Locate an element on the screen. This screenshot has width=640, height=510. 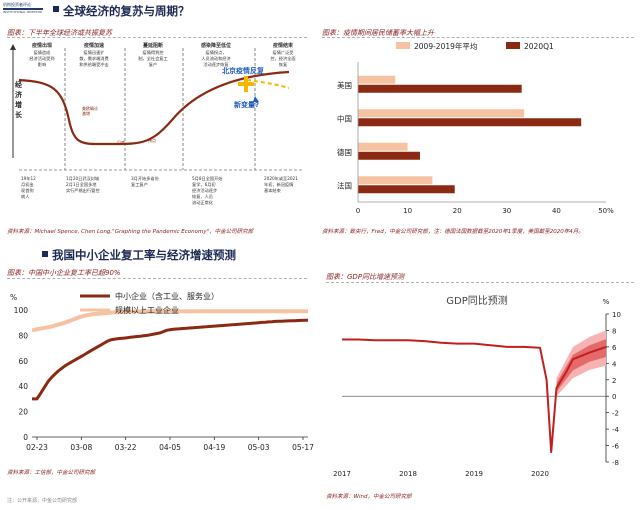
stage-title: 疫情出现 is located at coordinates (41, 46).